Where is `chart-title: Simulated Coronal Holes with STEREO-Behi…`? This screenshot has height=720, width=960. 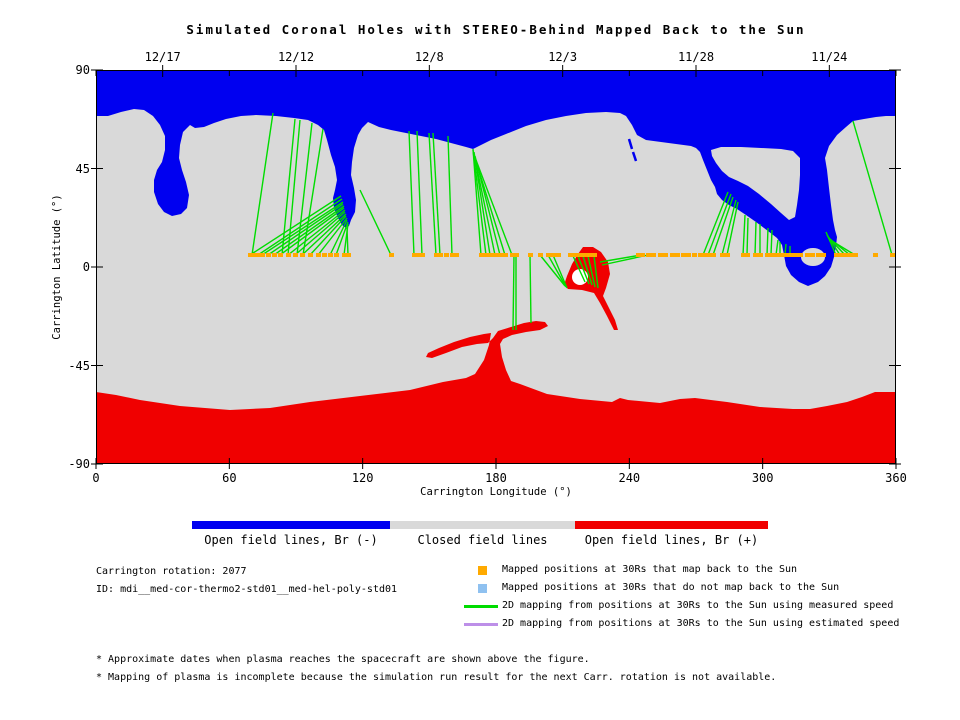 chart-title: Simulated Coronal Holes with STEREO-Behi… is located at coordinates (496, 29).